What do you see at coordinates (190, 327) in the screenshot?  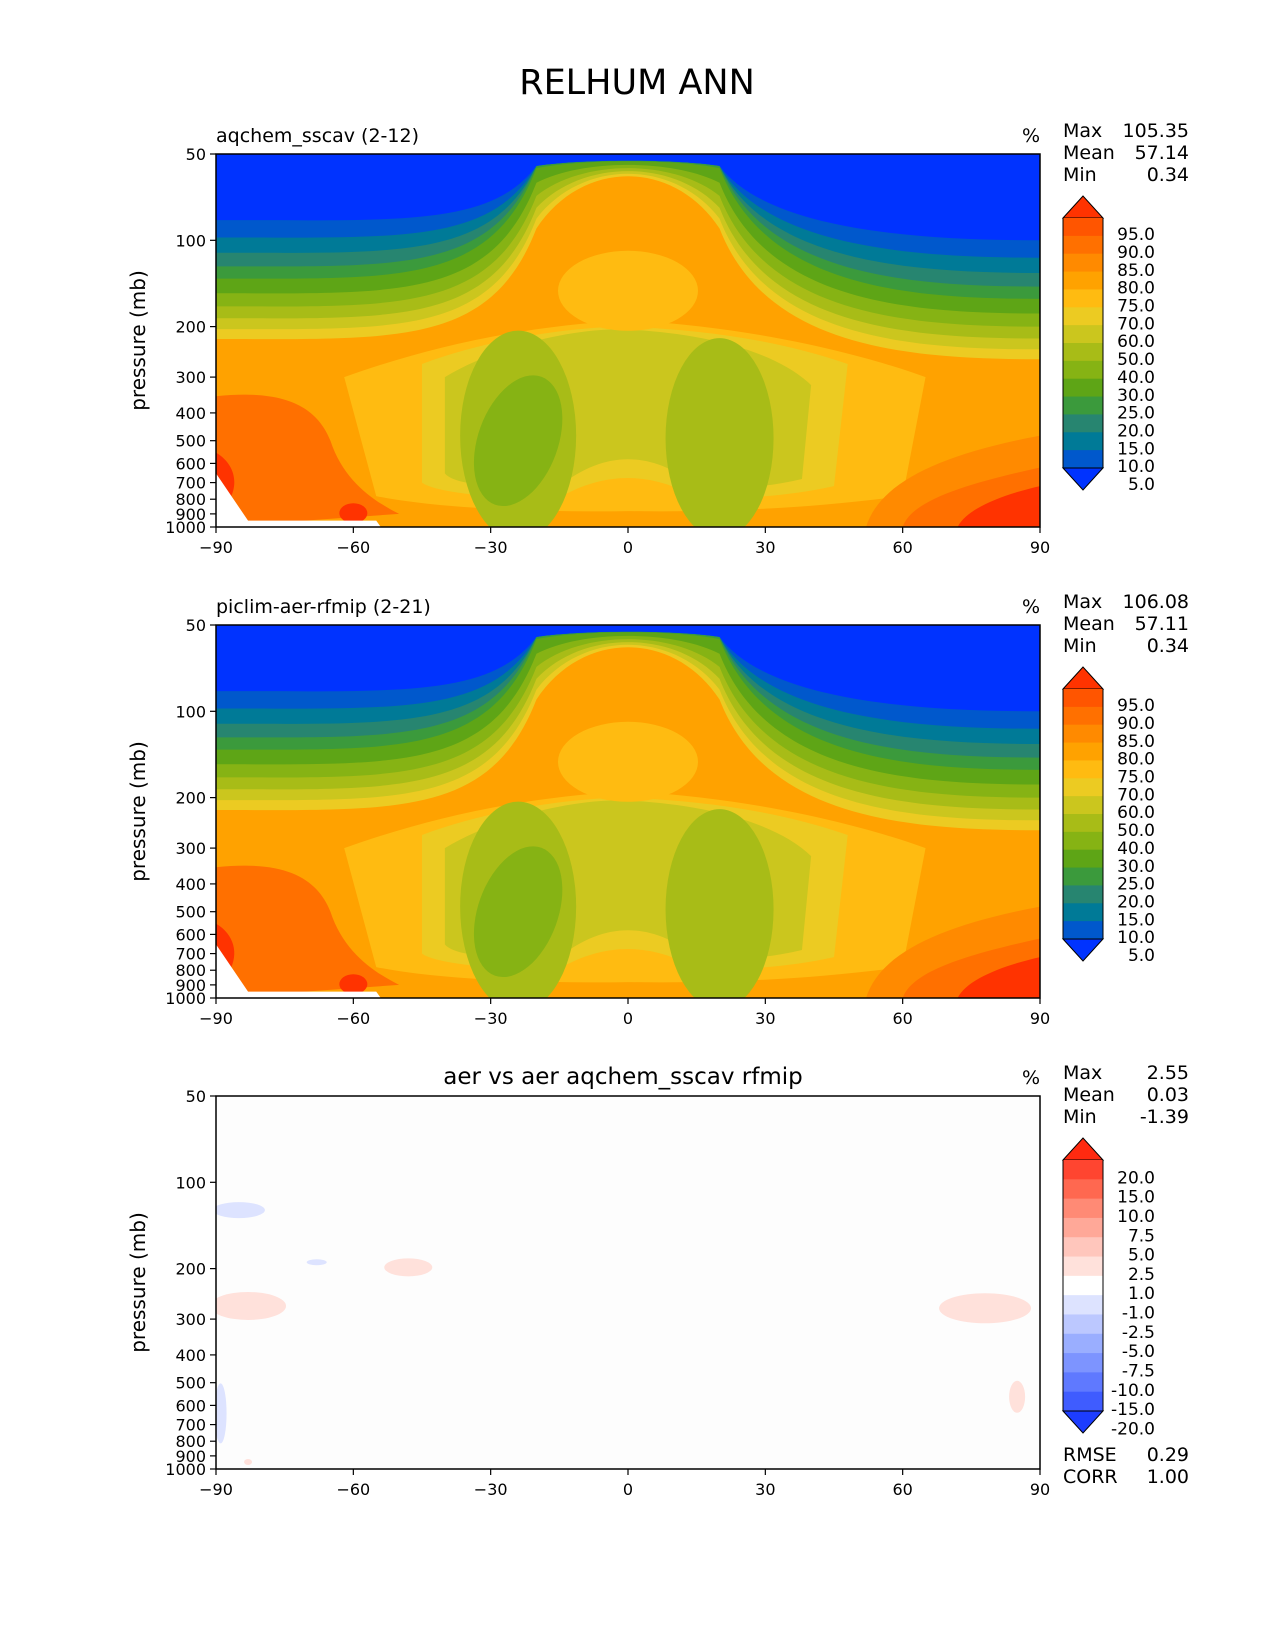 I see `y-tick-label: 200` at bounding box center [190, 327].